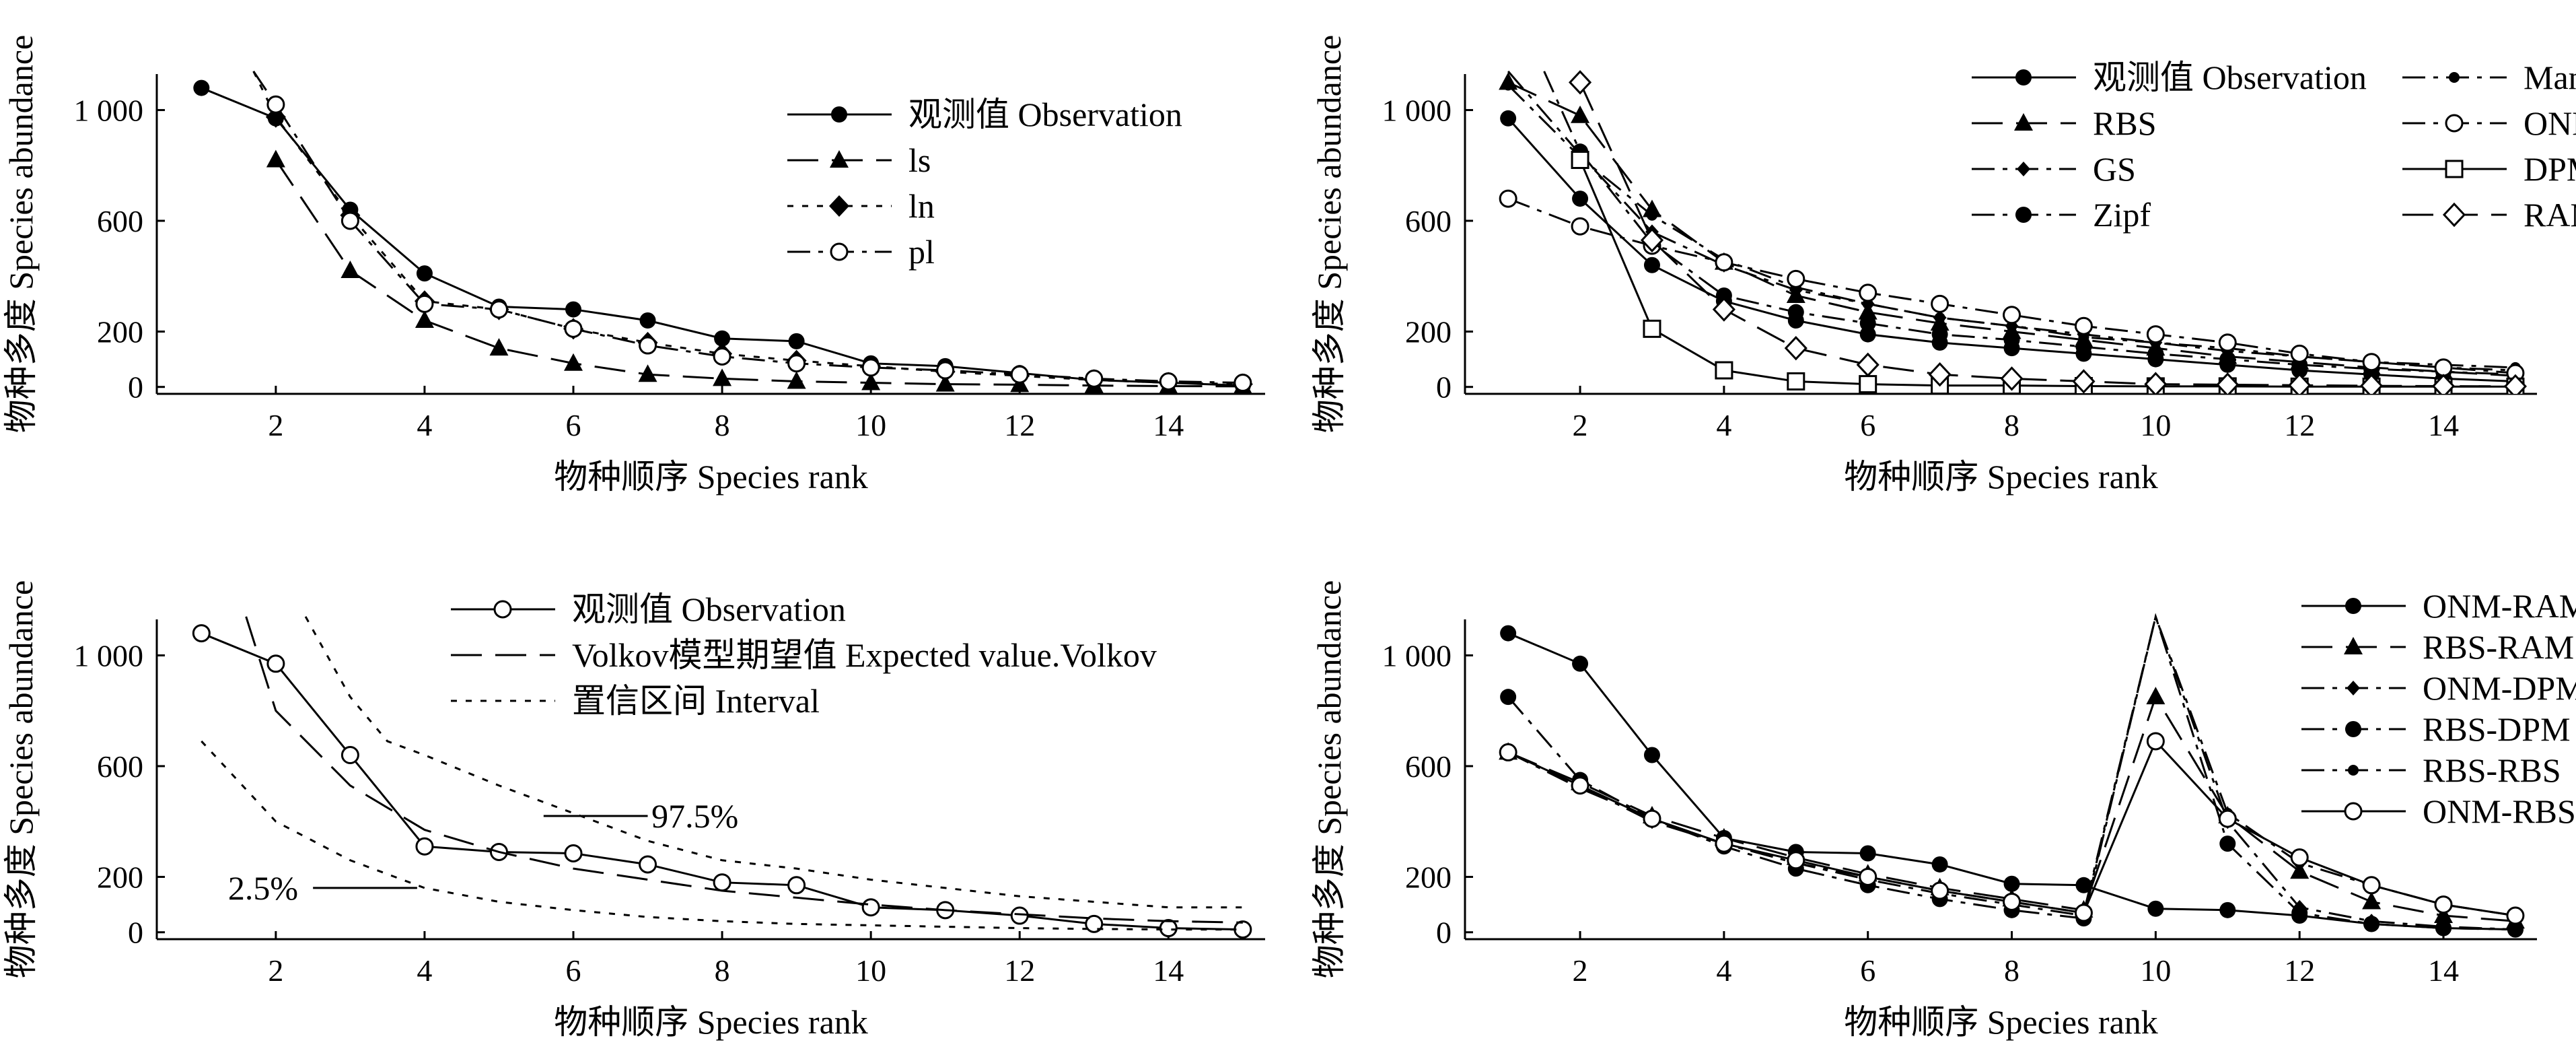  I want to click on legend-label: GS, so click(2114, 169).